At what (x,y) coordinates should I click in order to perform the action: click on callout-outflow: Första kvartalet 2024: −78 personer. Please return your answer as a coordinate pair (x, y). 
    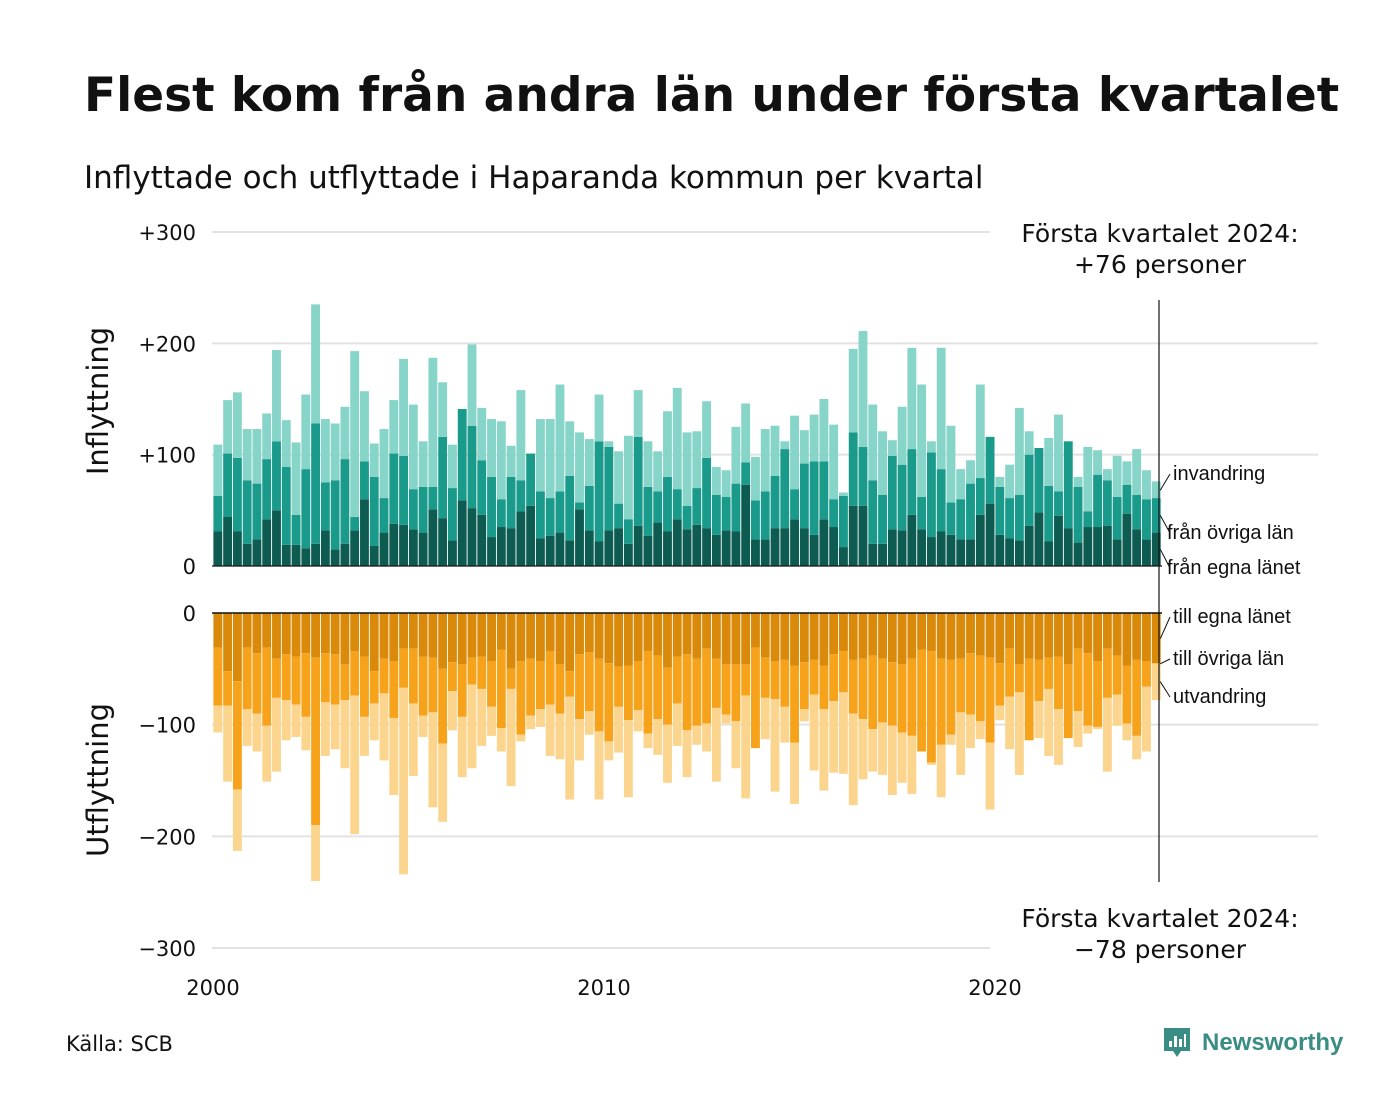
    Looking at the image, I should click on (1160, 934).